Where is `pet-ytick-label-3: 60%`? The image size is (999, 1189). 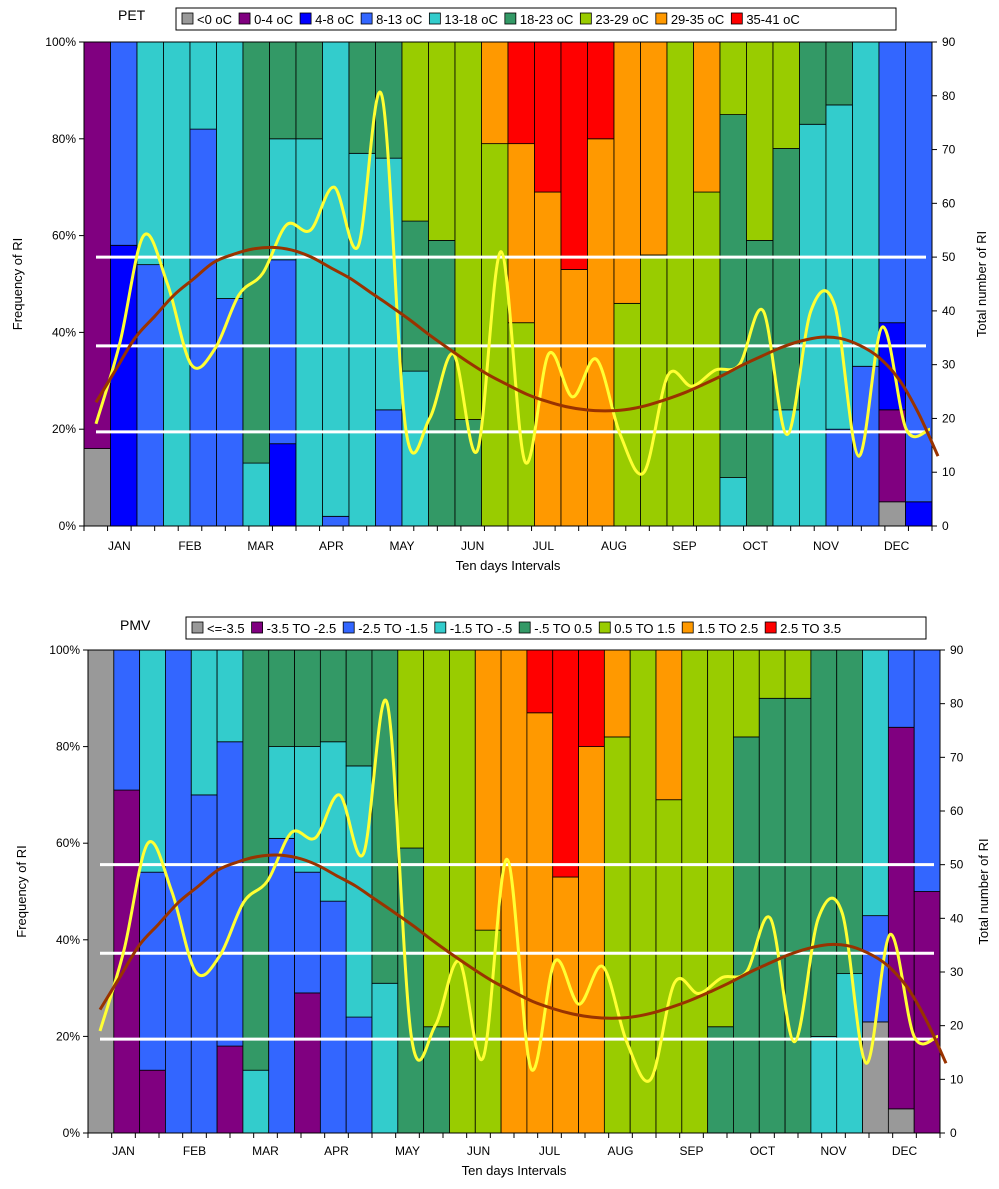 pet-ytick-label-3: 60% is located at coordinates (64, 236).